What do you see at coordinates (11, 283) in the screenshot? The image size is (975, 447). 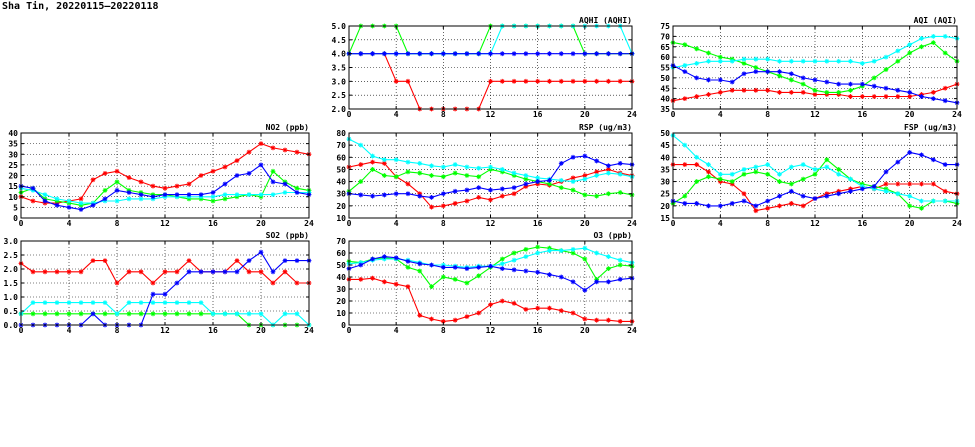 I see `y-tick-label: 1.5` at bounding box center [11, 283].